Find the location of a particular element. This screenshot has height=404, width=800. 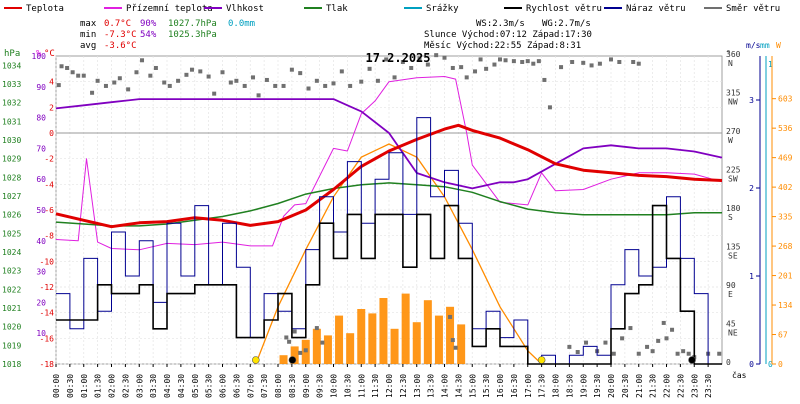

tick-label-humidity: 10 is located at coordinates (41, 333).